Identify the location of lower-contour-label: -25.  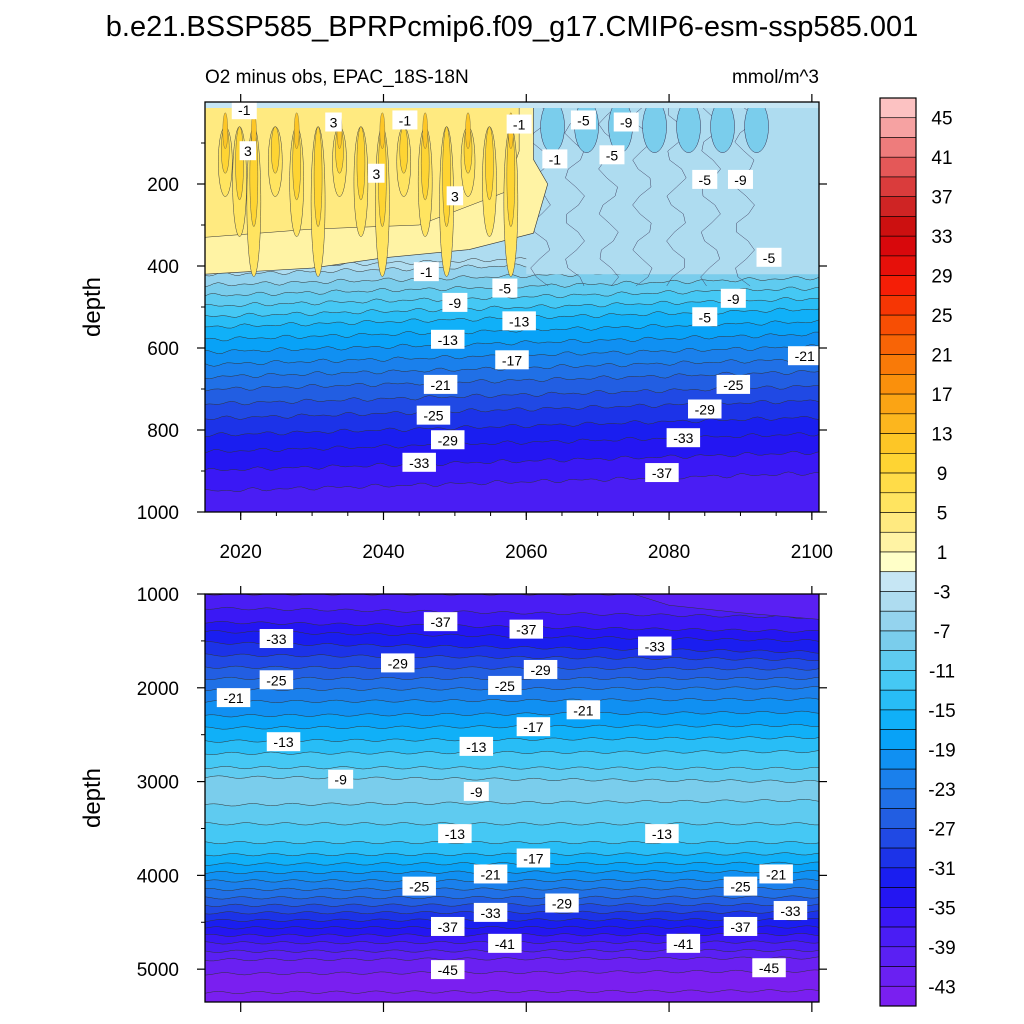
(276, 680).